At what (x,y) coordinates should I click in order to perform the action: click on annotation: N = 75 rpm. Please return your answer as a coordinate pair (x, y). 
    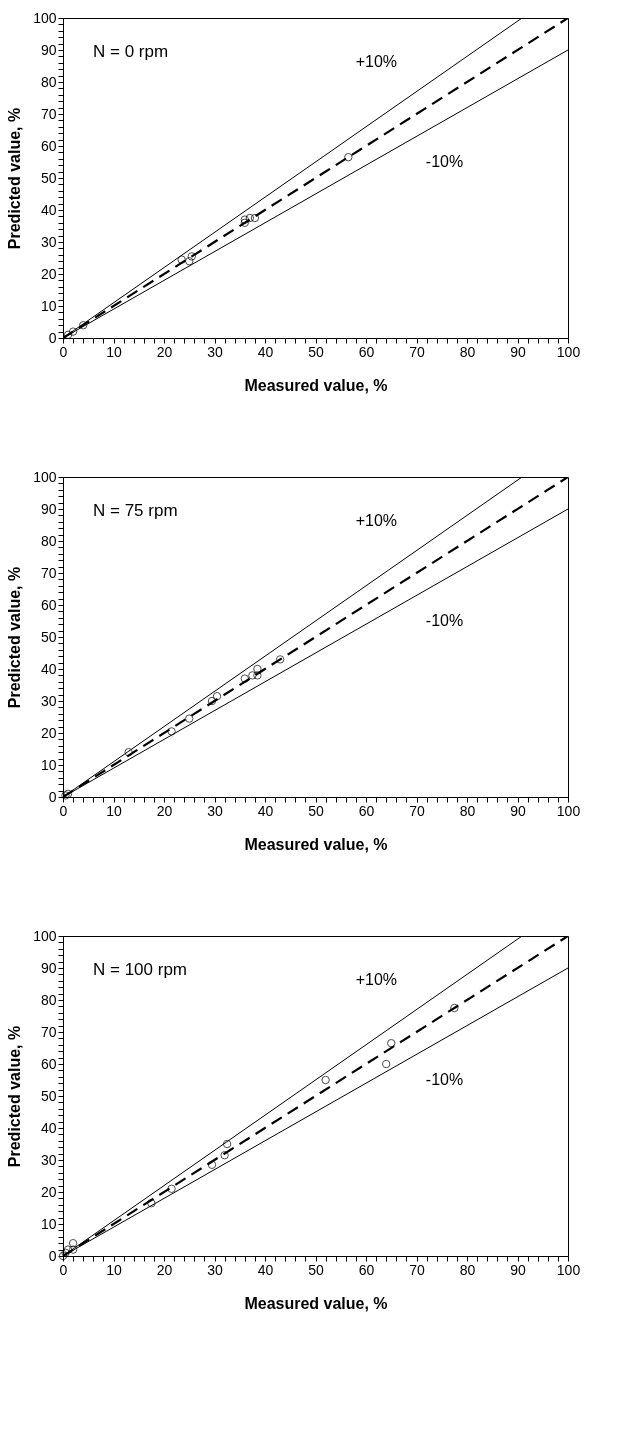
    Looking at the image, I should click on (135, 510).